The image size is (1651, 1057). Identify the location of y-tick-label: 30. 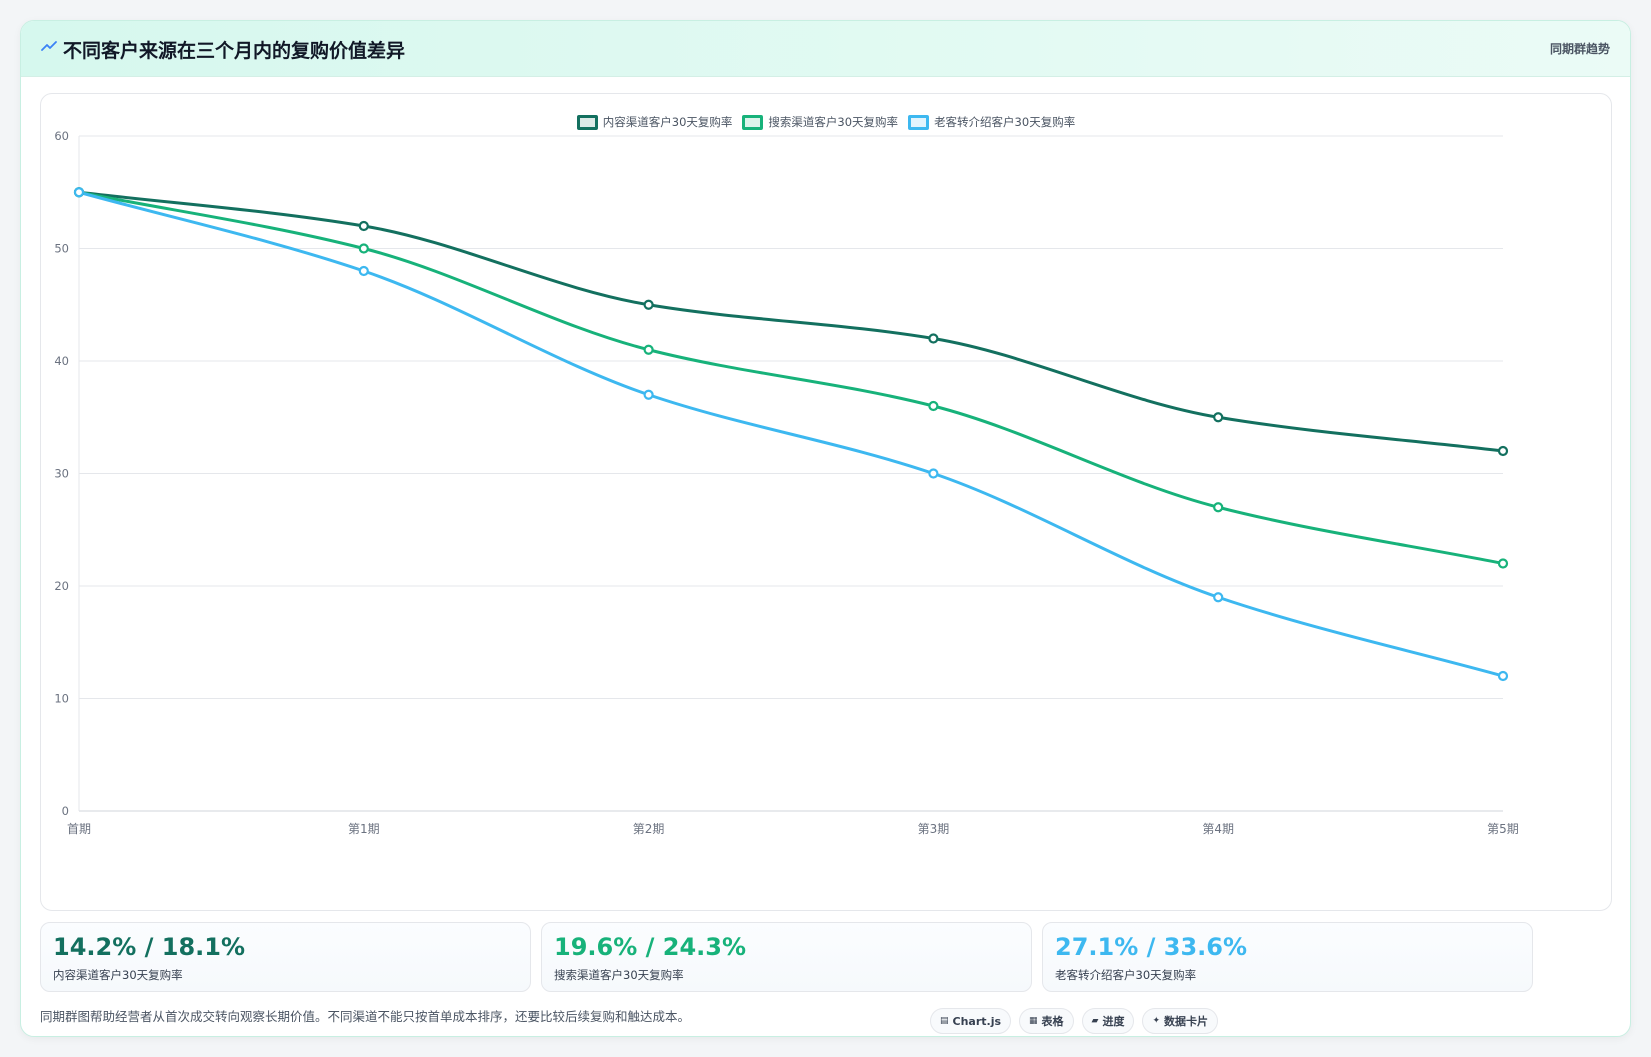
(61, 474).